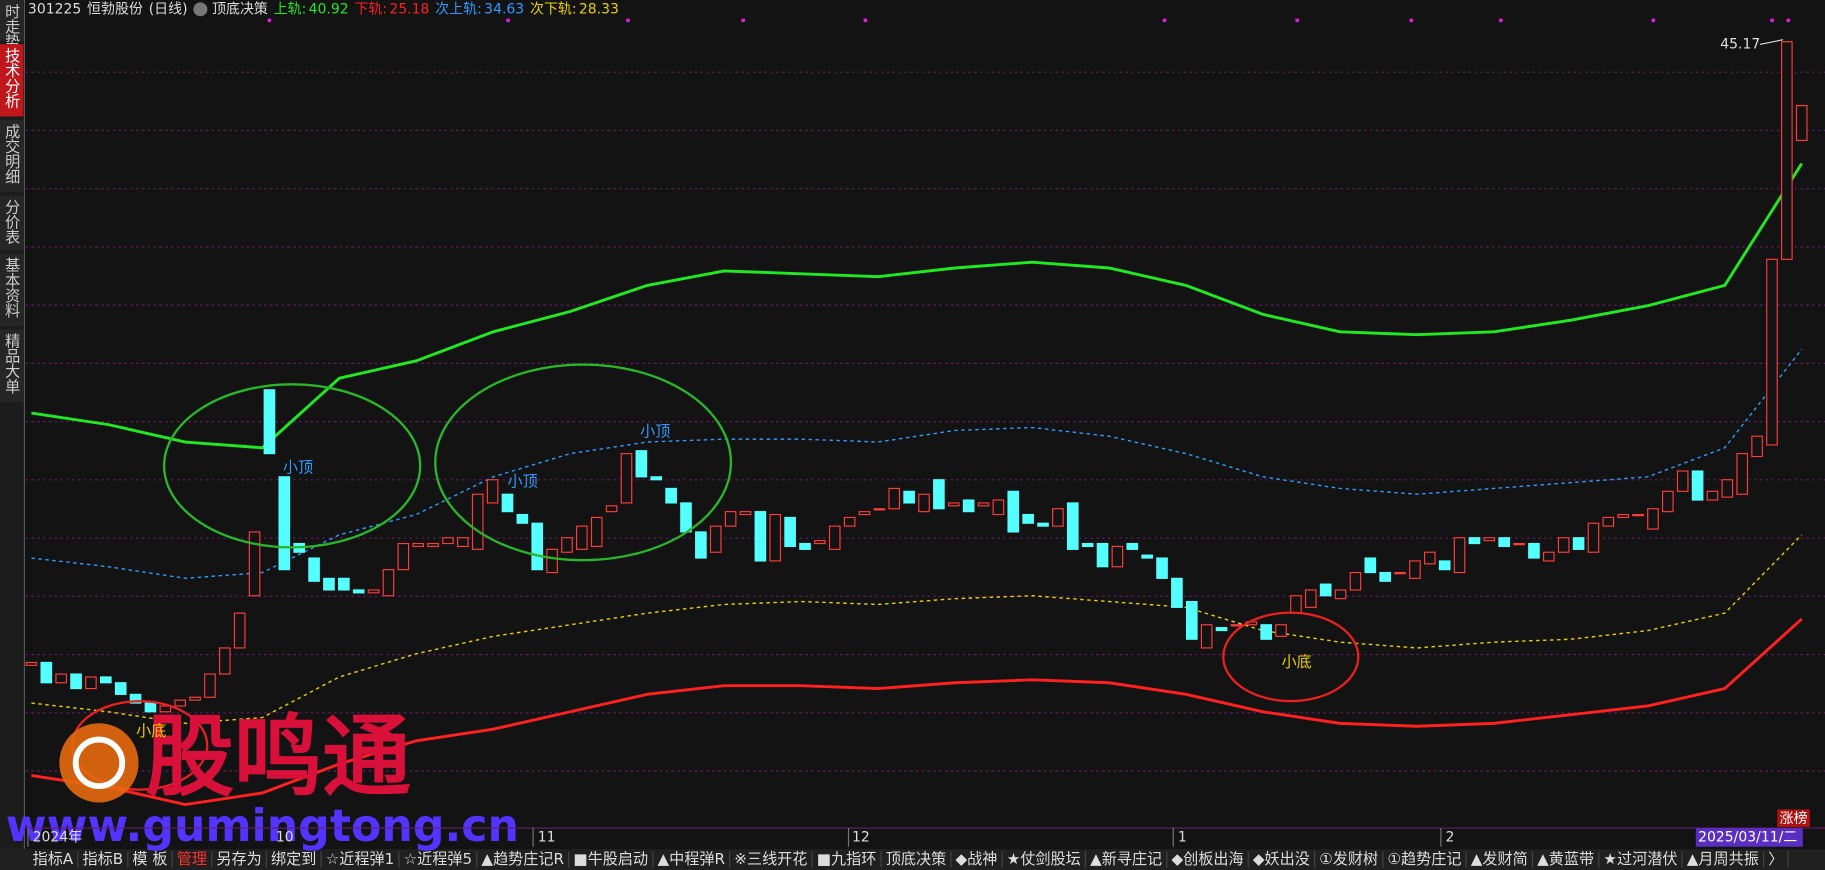 This screenshot has width=1825, height=870. What do you see at coordinates (1565, 859) in the screenshot?
I see `bottom-tab: ▲黄蓝带` at bounding box center [1565, 859].